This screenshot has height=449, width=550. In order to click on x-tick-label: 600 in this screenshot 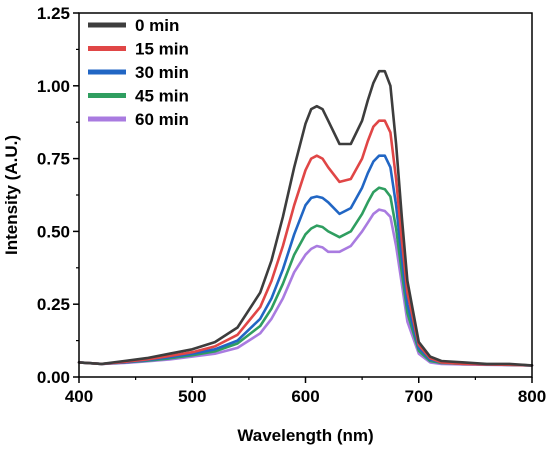, I will do `click(305, 396)`.